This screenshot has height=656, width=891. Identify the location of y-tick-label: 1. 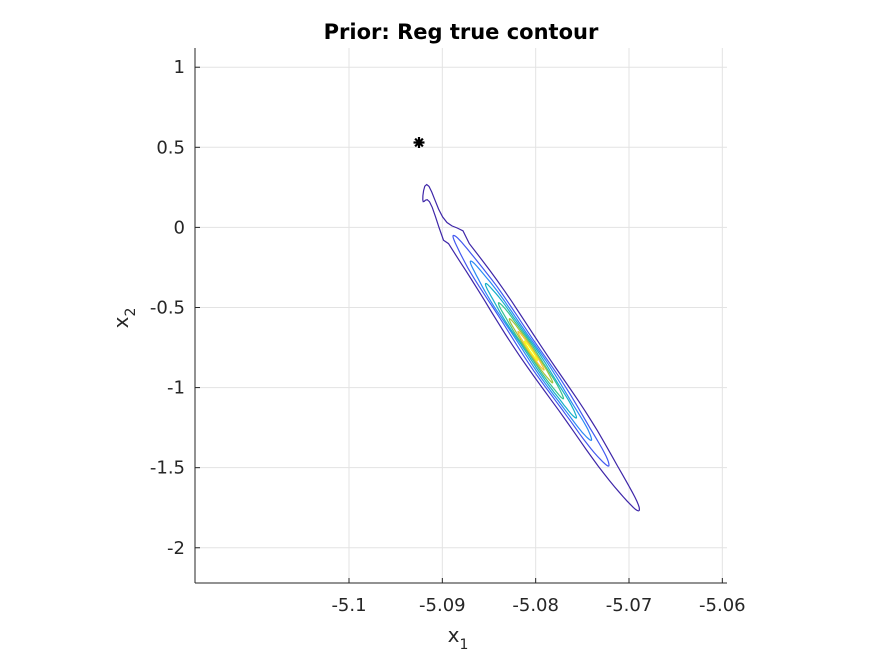
(179, 67).